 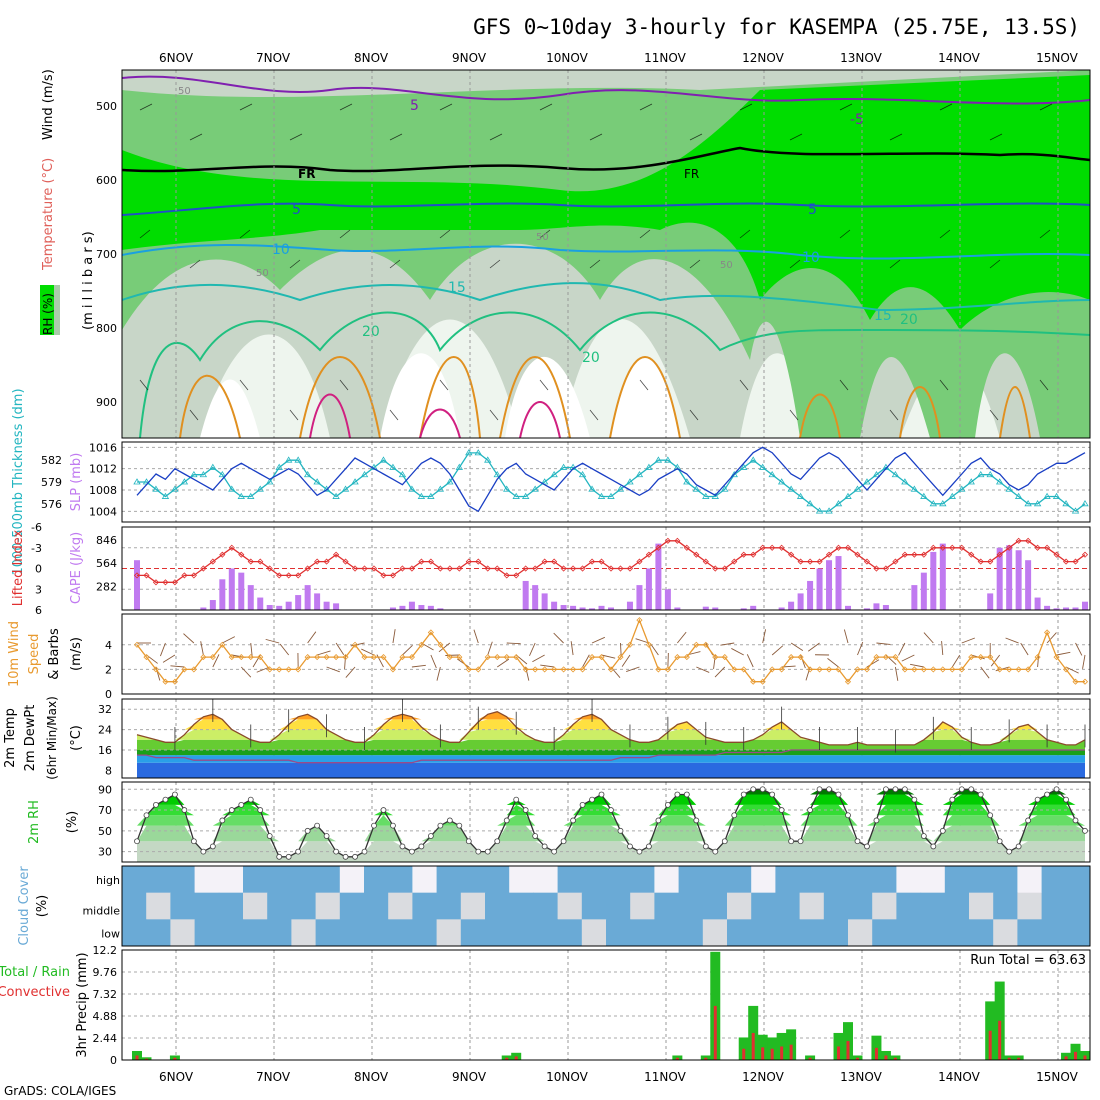 I want to click on y-tick-label: 600, so click(x=106, y=180).